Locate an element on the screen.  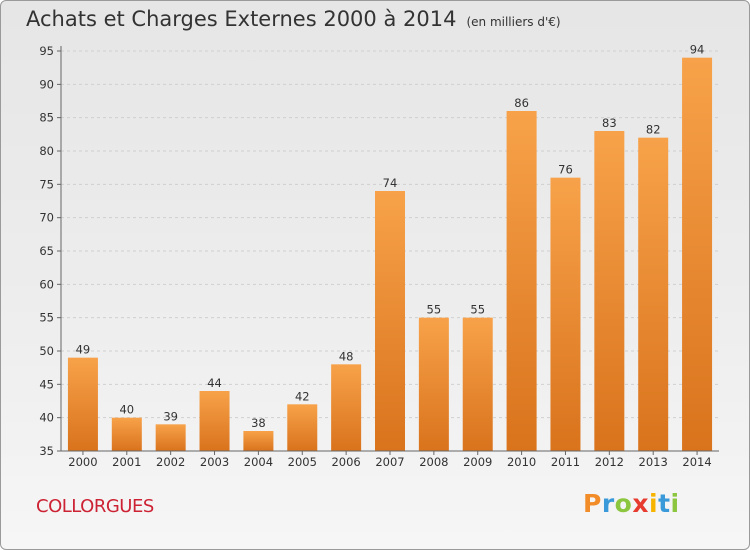
x-tick-label: 2004 is located at coordinates (258, 462).